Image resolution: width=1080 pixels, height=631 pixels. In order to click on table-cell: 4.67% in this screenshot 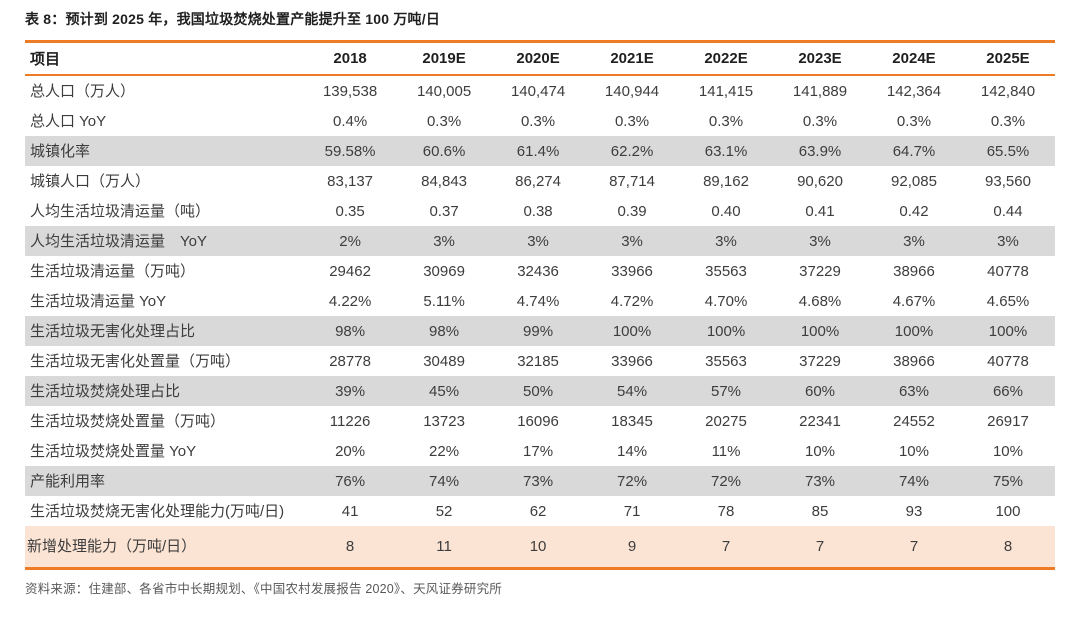, I will do `click(914, 301)`.